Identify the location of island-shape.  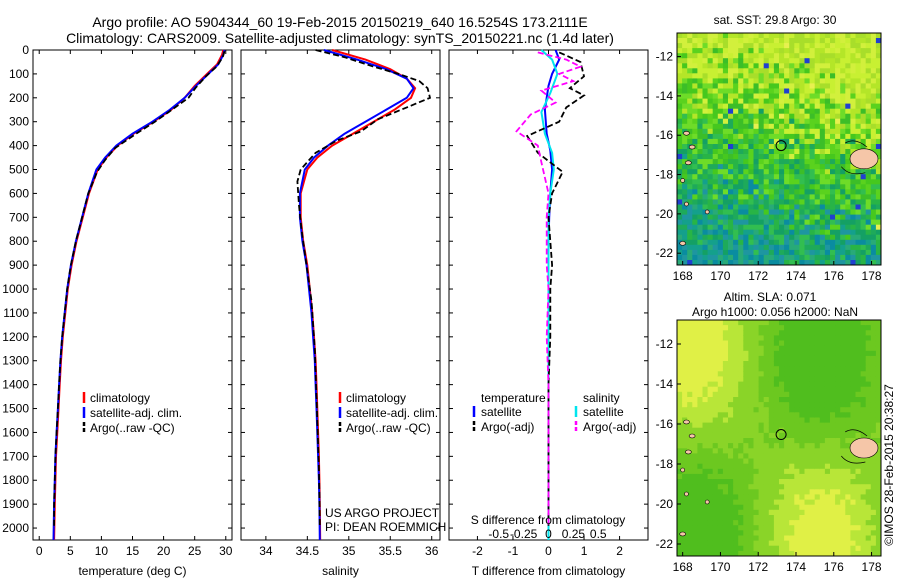
(682, 470).